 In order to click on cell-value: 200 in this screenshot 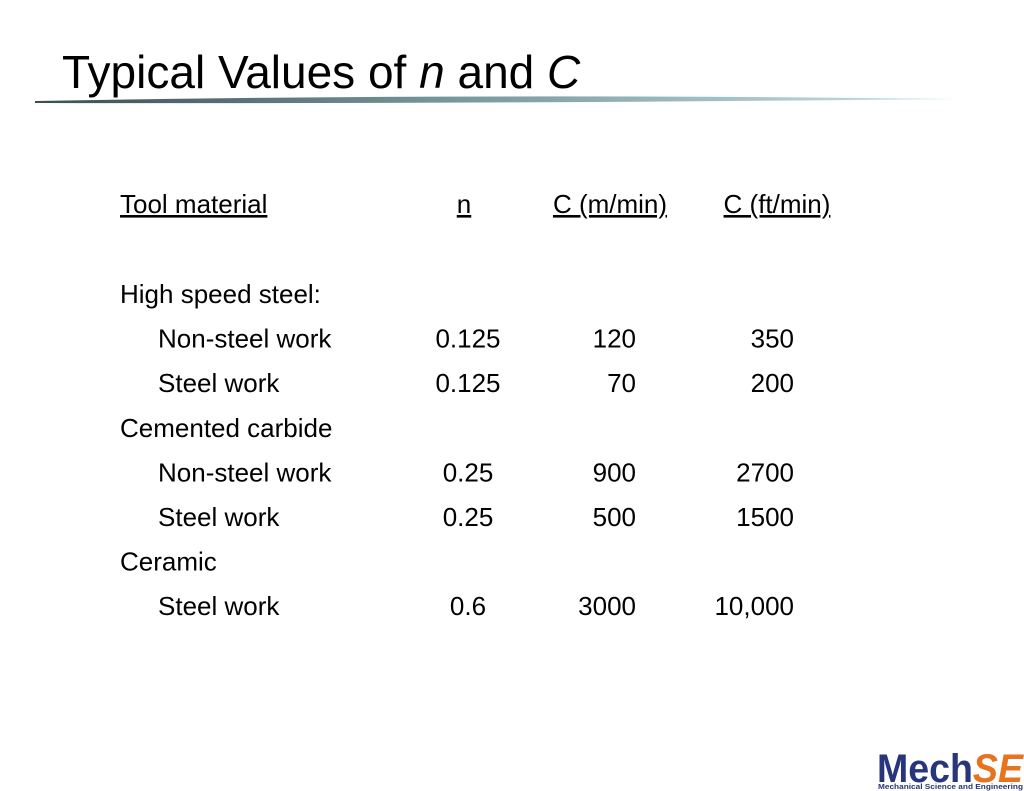, I will do `click(772, 383)`.